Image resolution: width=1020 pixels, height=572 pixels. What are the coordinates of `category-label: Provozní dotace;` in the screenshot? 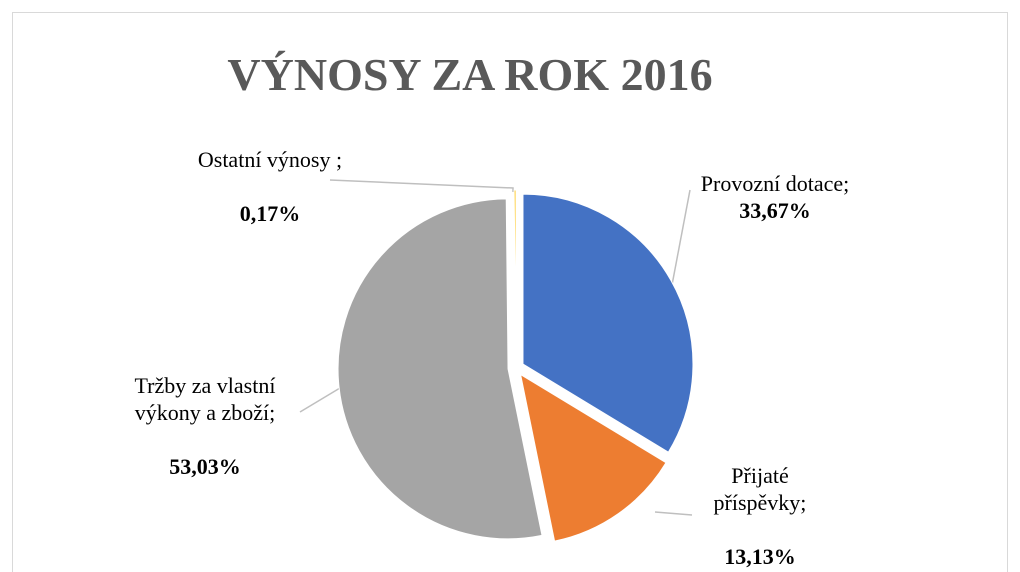 It's located at (775, 183).